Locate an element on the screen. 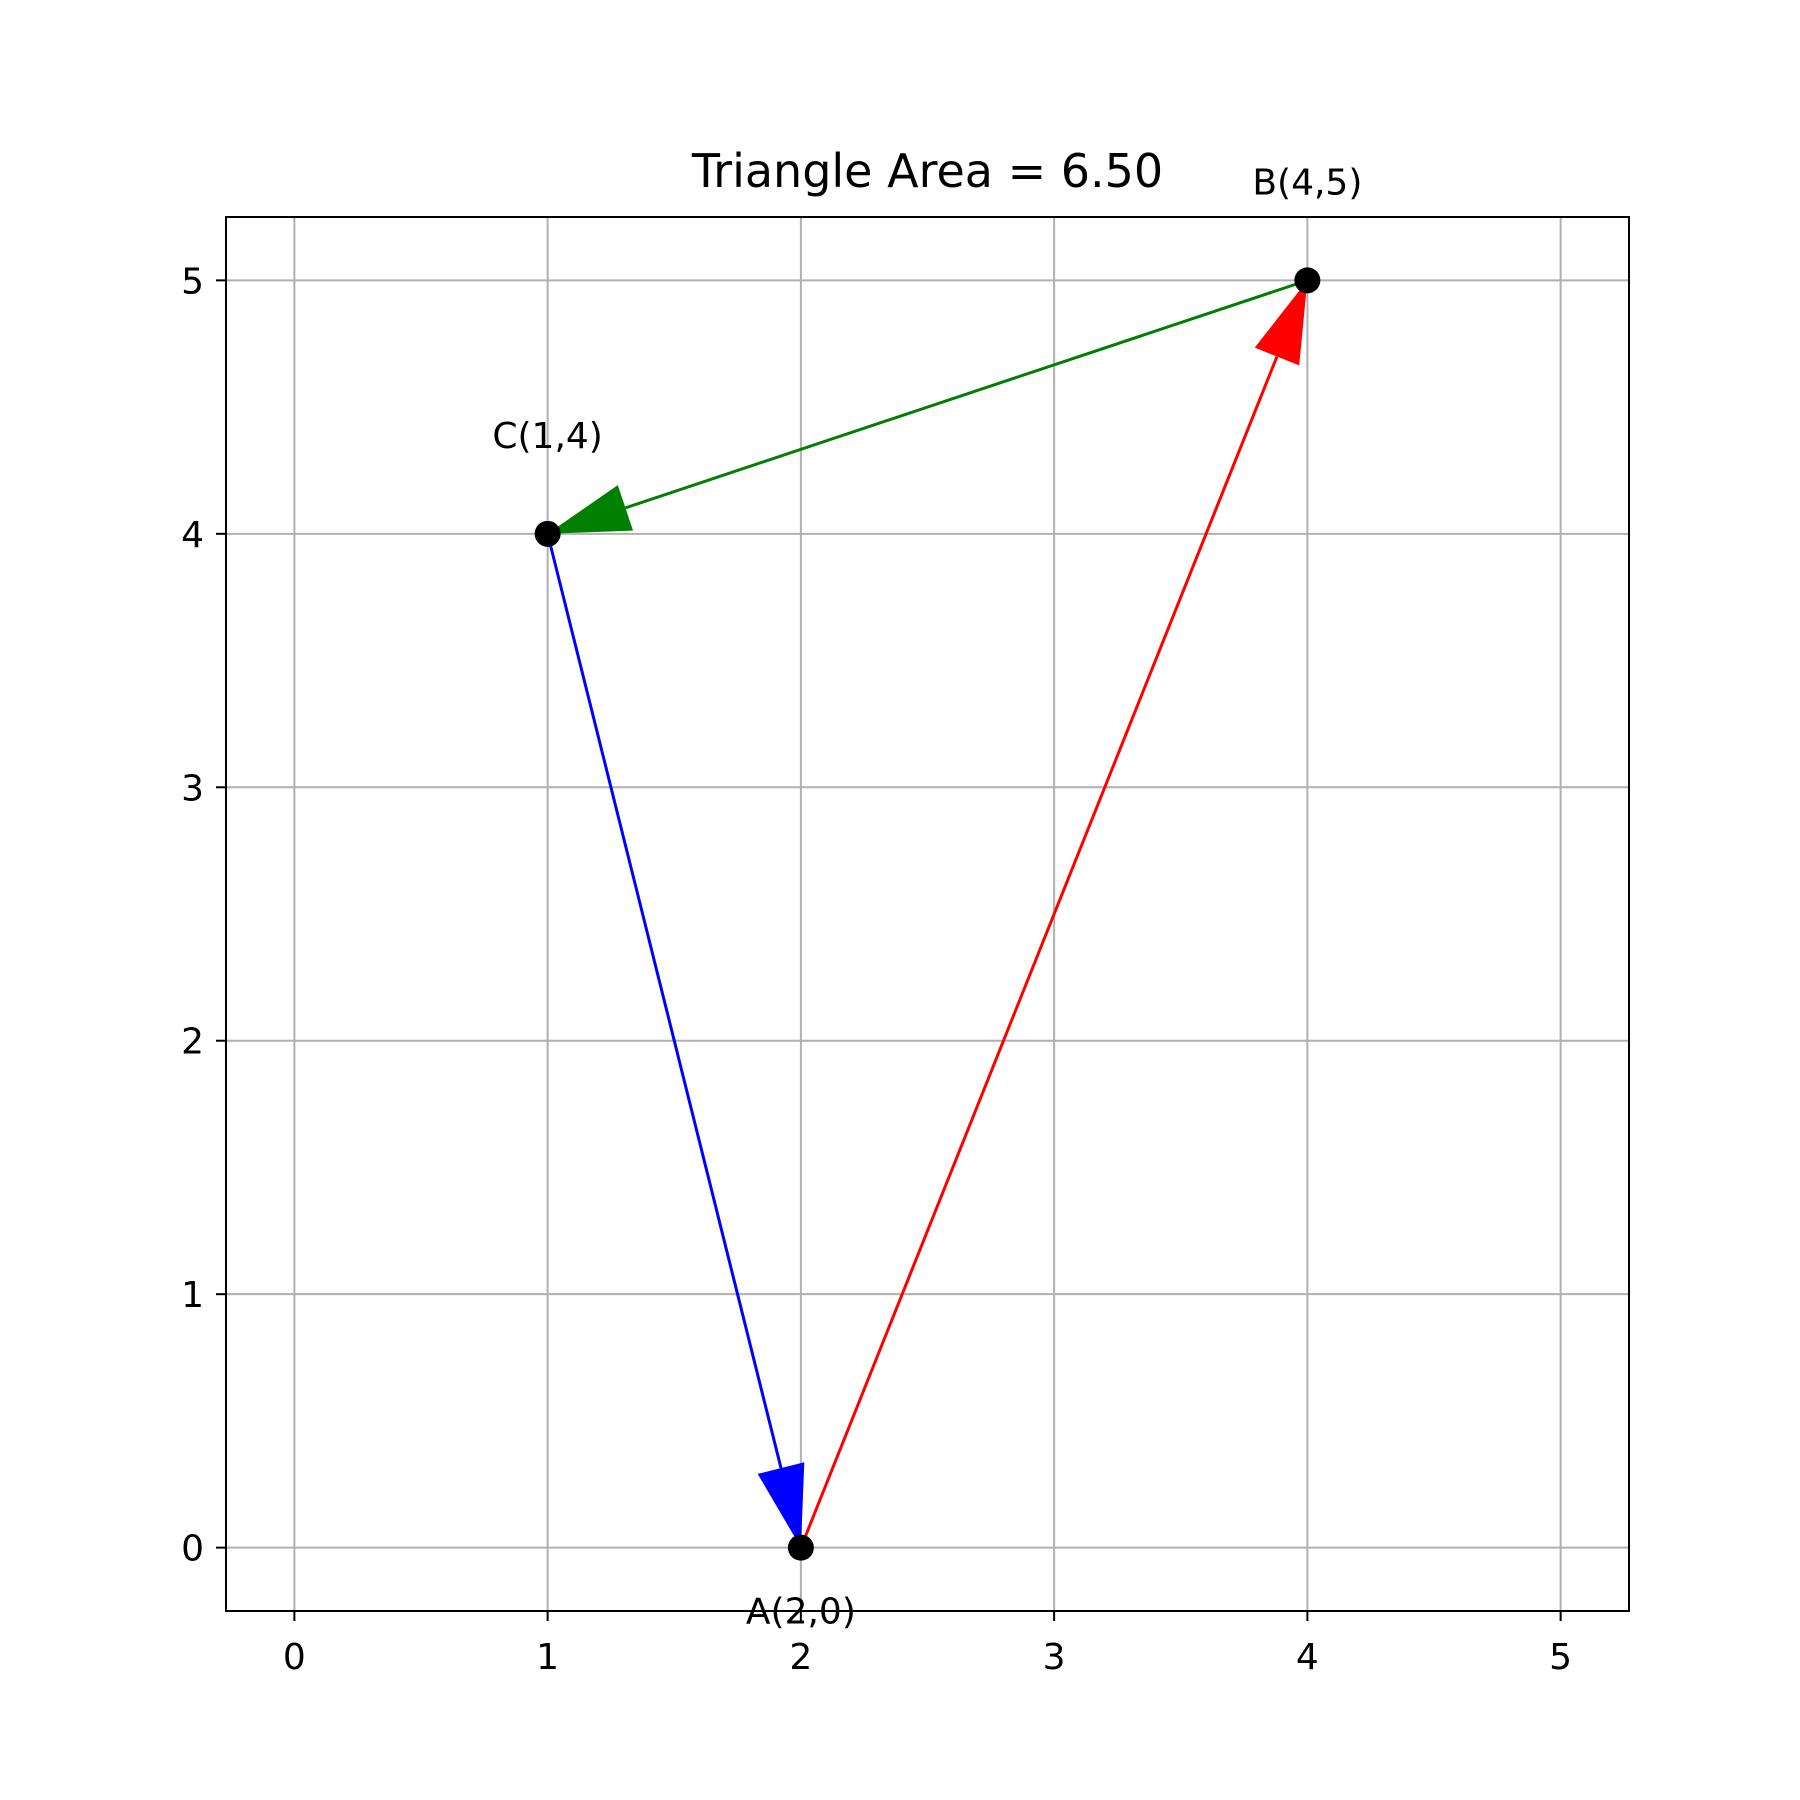 The height and width of the screenshot is (1800, 1800). y-tick-label: 2 is located at coordinates (192, 1042).